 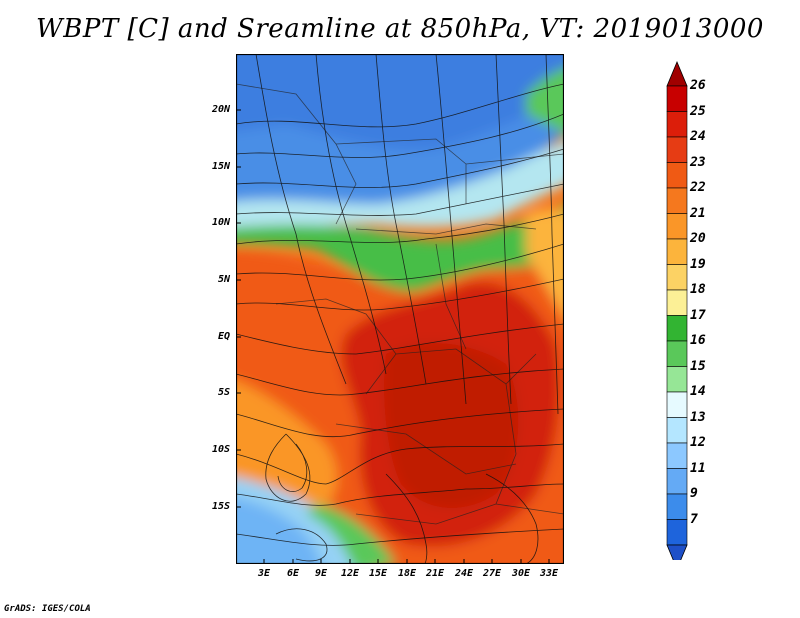 What do you see at coordinates (220, 222) in the screenshot?
I see `lat-label-10n: 10N` at bounding box center [220, 222].